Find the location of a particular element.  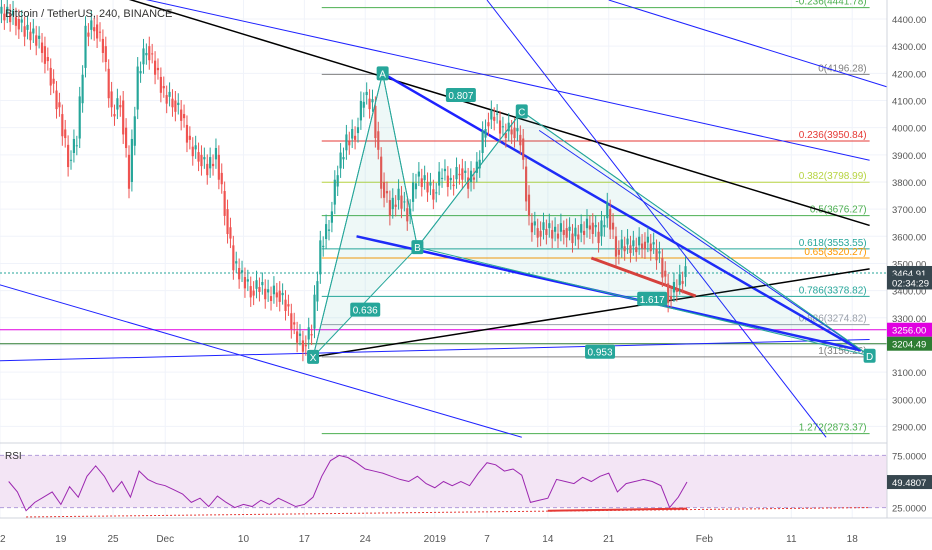

time-tick-label: 7 is located at coordinates (487, 539).